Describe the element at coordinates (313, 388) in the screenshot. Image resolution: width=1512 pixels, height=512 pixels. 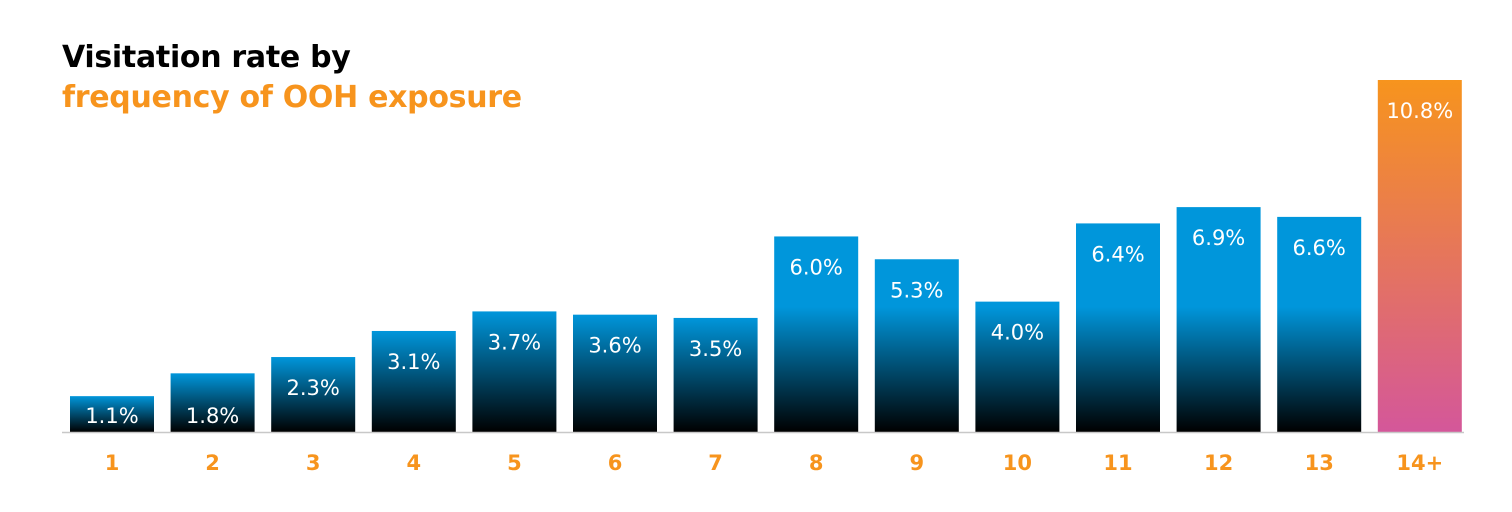
I see `bar-value-label: 2.3%` at that location.